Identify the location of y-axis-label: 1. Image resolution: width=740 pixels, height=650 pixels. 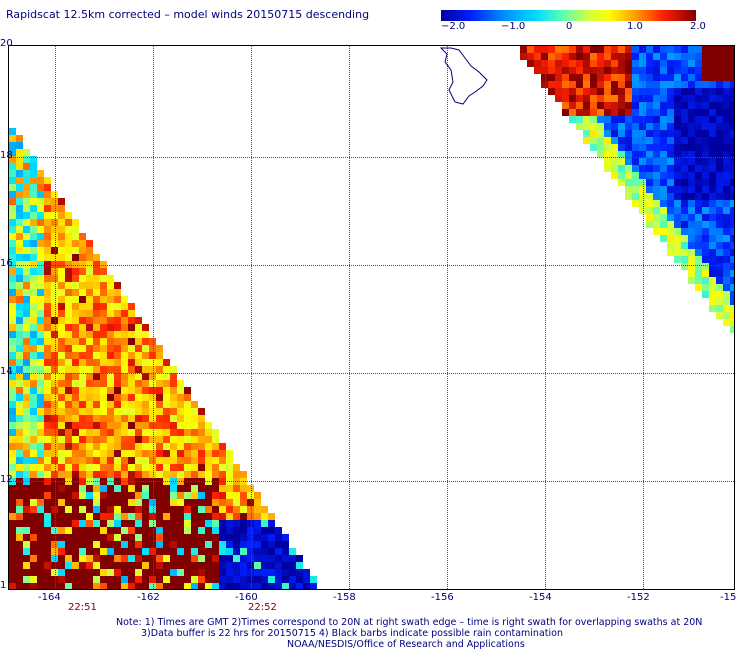
(3, 585).